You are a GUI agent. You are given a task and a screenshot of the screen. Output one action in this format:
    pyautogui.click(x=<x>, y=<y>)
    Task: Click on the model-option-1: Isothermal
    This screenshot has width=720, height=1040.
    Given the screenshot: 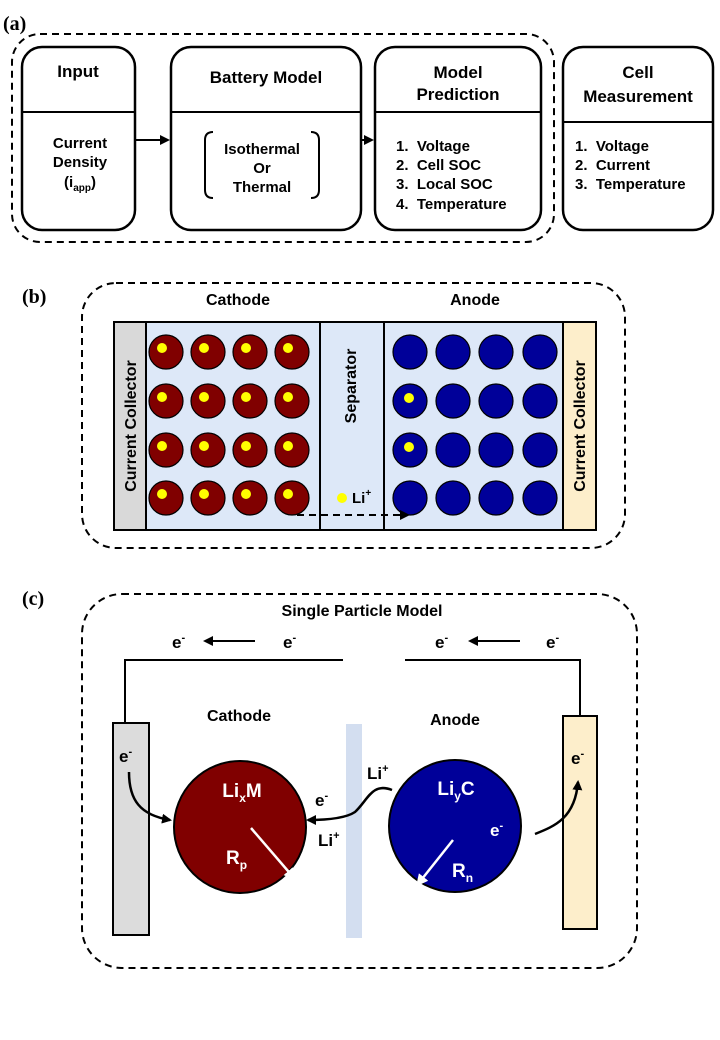 What is the action you would take?
    pyautogui.click(x=262, y=149)
    